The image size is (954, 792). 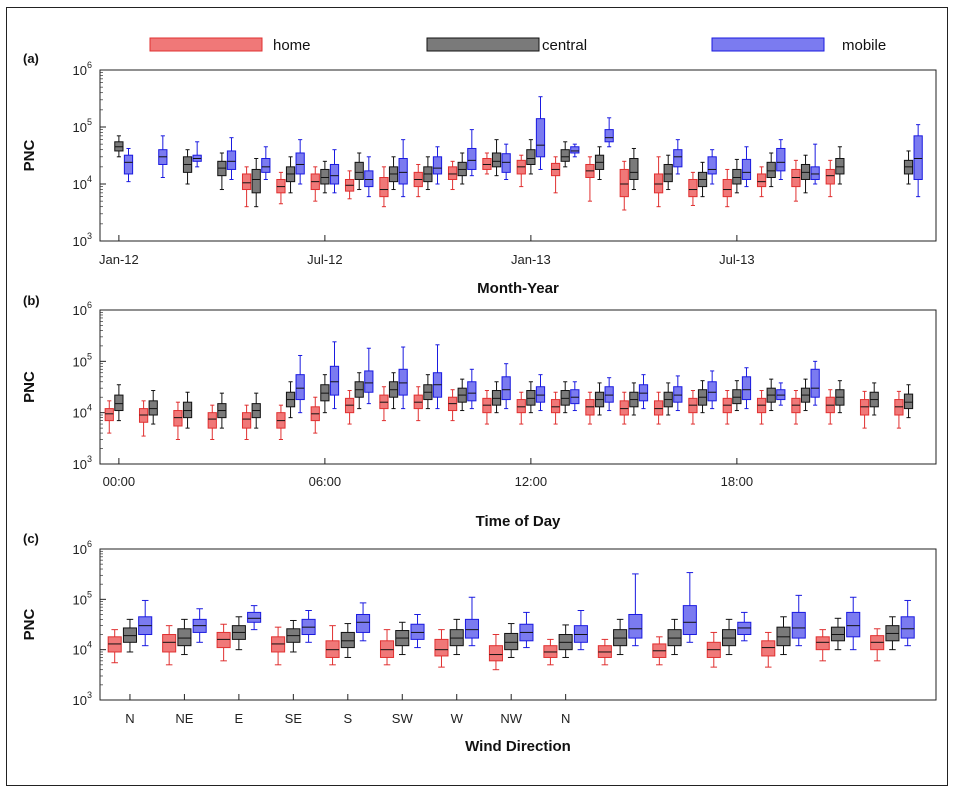 What do you see at coordinates (324, 259) in the screenshot?
I see `x-tick-label: Jul-12` at bounding box center [324, 259].